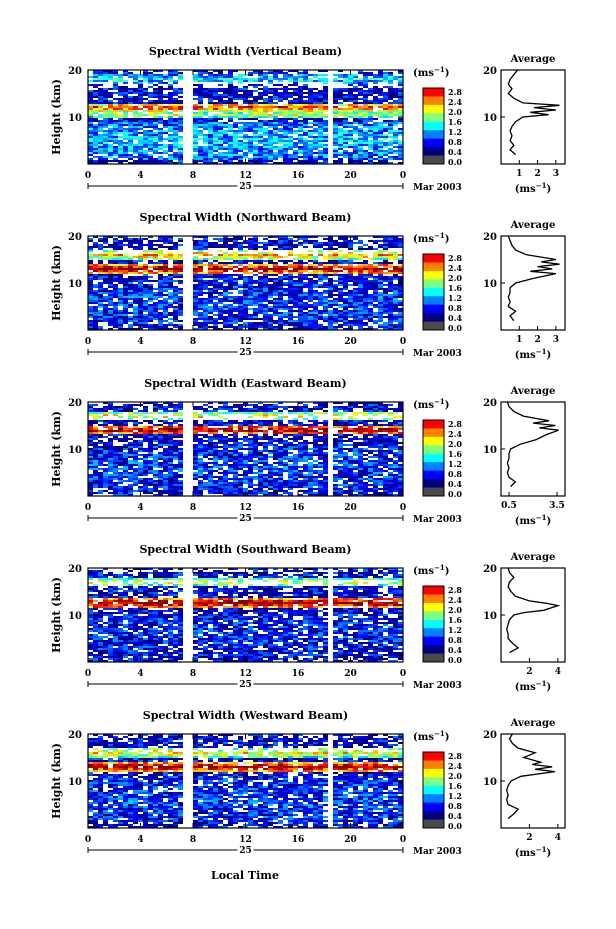  What do you see at coordinates (455, 298) in the screenshot?
I see `colorbar-tick-label: 1.2` at bounding box center [455, 298].